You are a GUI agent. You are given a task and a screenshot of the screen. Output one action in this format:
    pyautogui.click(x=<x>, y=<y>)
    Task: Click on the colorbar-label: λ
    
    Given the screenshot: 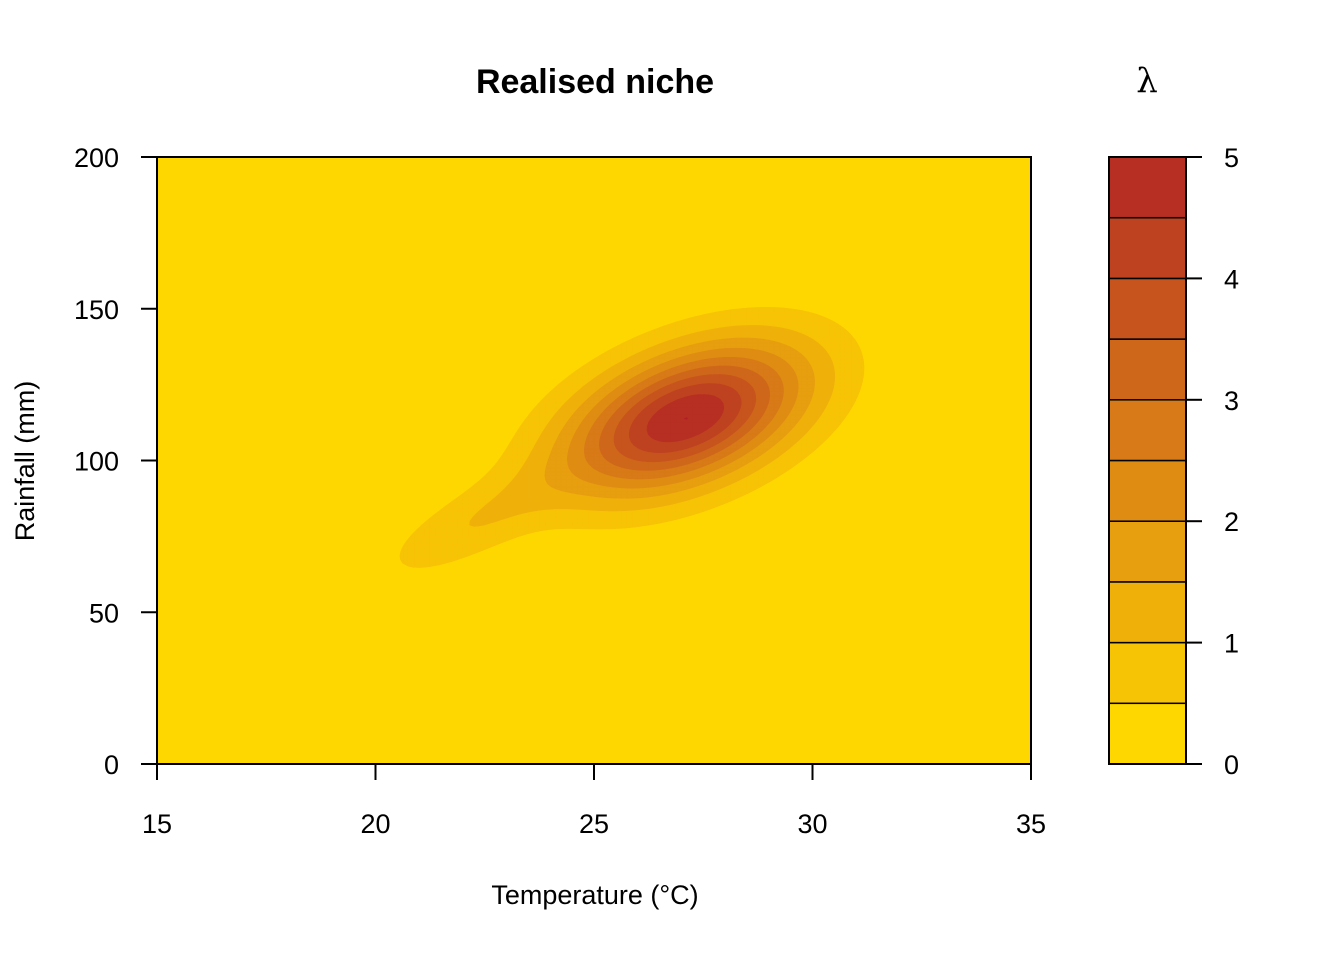 What is the action you would take?
    pyautogui.click(x=1147, y=81)
    